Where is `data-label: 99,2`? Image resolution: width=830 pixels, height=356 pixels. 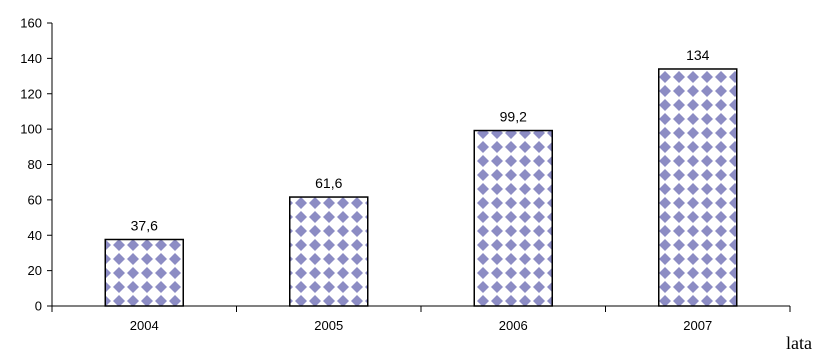 data-label: 99,2 is located at coordinates (513, 117).